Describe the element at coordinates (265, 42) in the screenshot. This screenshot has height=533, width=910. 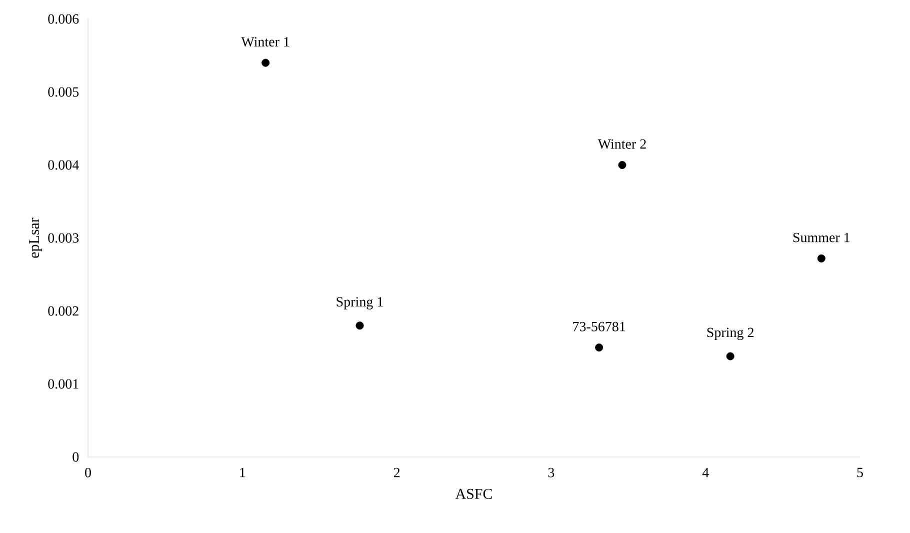
I see `annotation: Winter 1` at that location.